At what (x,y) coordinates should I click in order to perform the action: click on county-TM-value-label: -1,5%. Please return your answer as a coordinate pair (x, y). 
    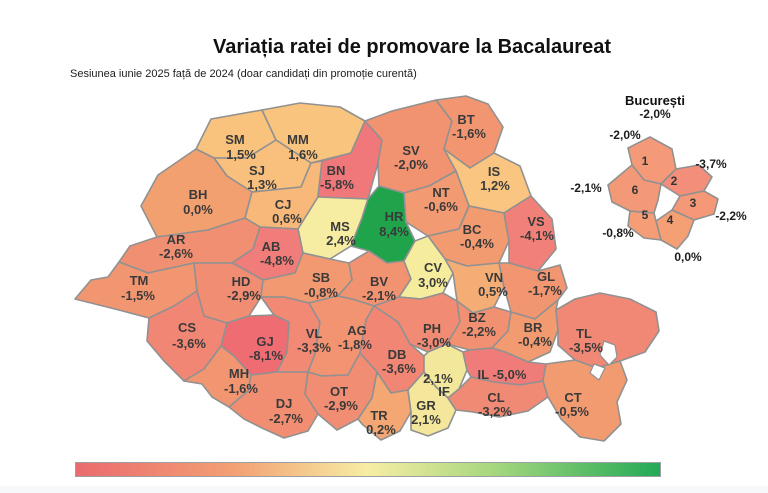
    Looking at the image, I should click on (138, 295).